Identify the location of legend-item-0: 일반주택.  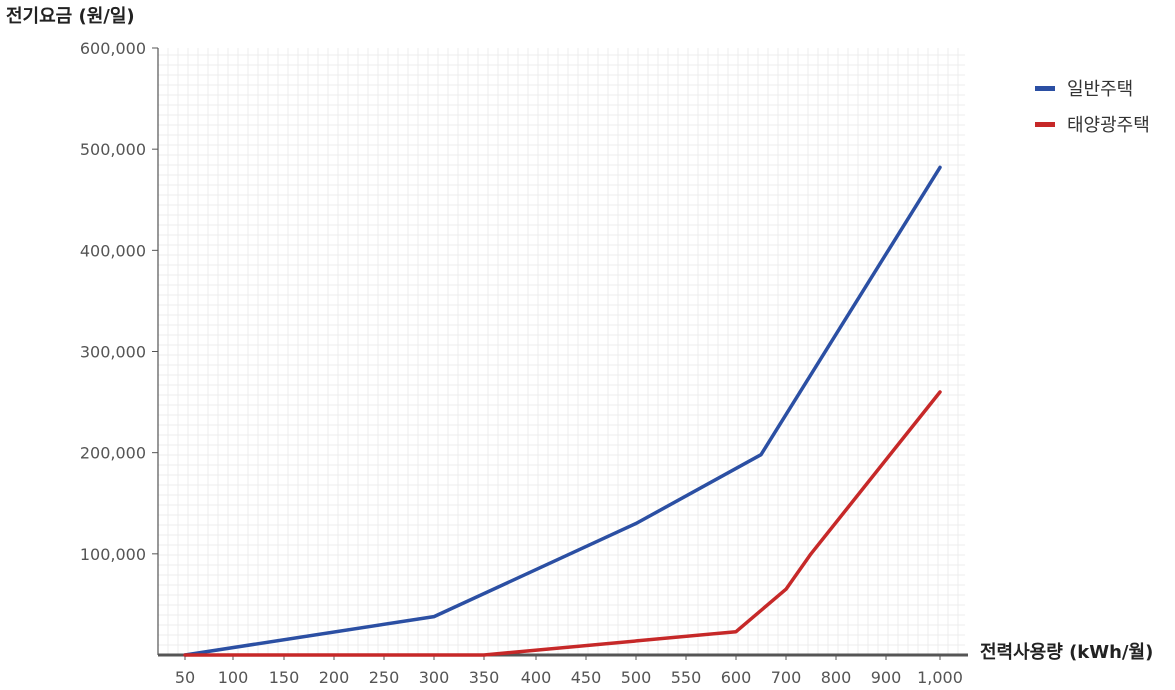
(1092, 88).